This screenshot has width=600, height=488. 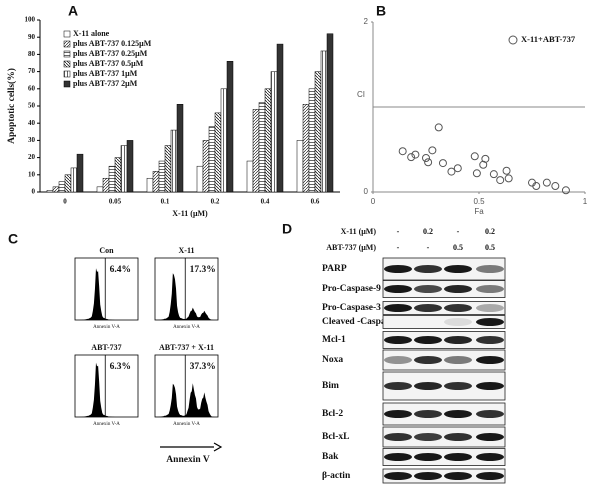 I want to click on x-tick-label: 1, so click(x=585, y=201).